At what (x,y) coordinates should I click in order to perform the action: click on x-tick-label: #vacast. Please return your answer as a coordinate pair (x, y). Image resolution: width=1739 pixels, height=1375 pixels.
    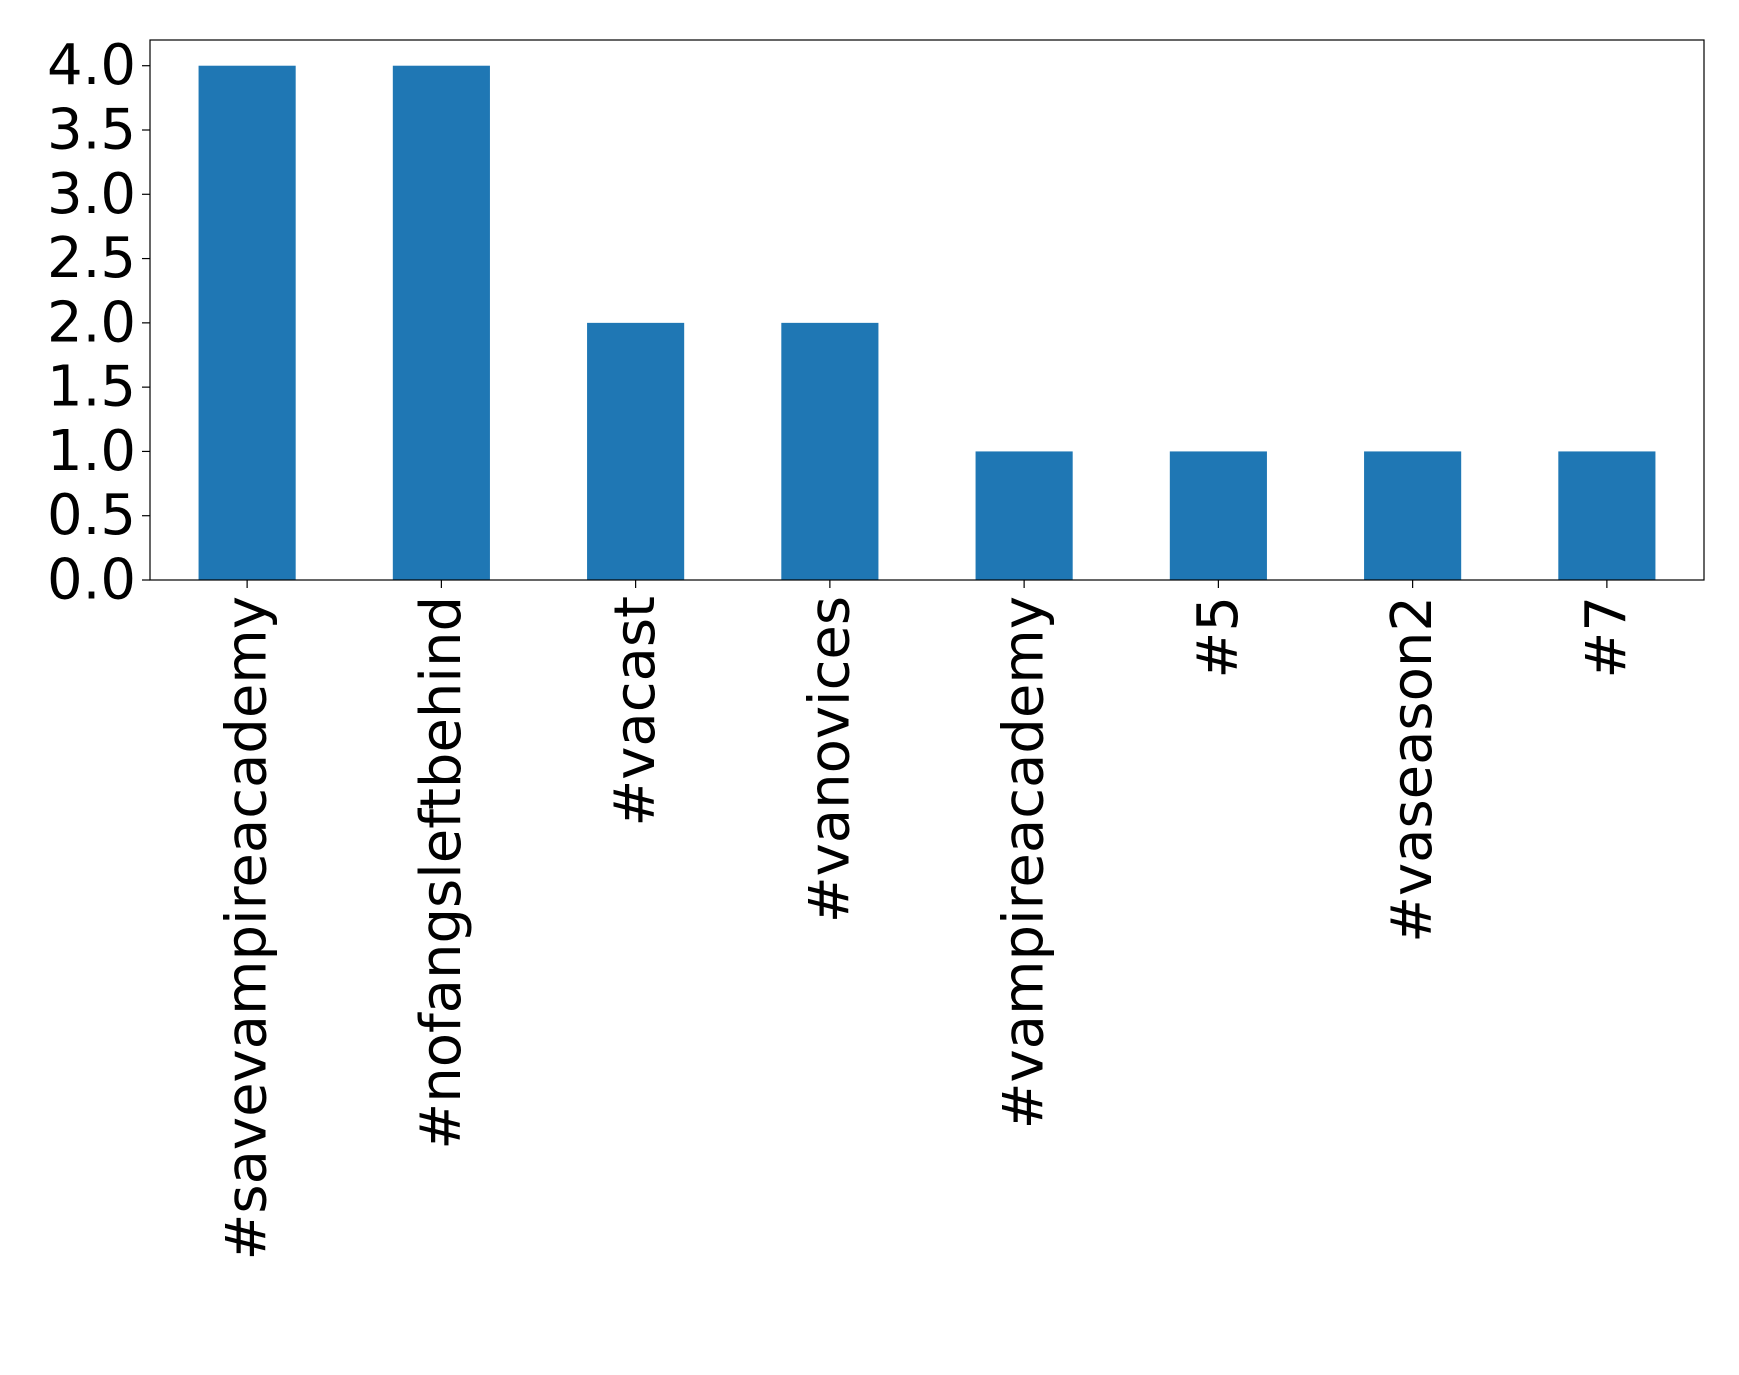
    Looking at the image, I should click on (635, 711).